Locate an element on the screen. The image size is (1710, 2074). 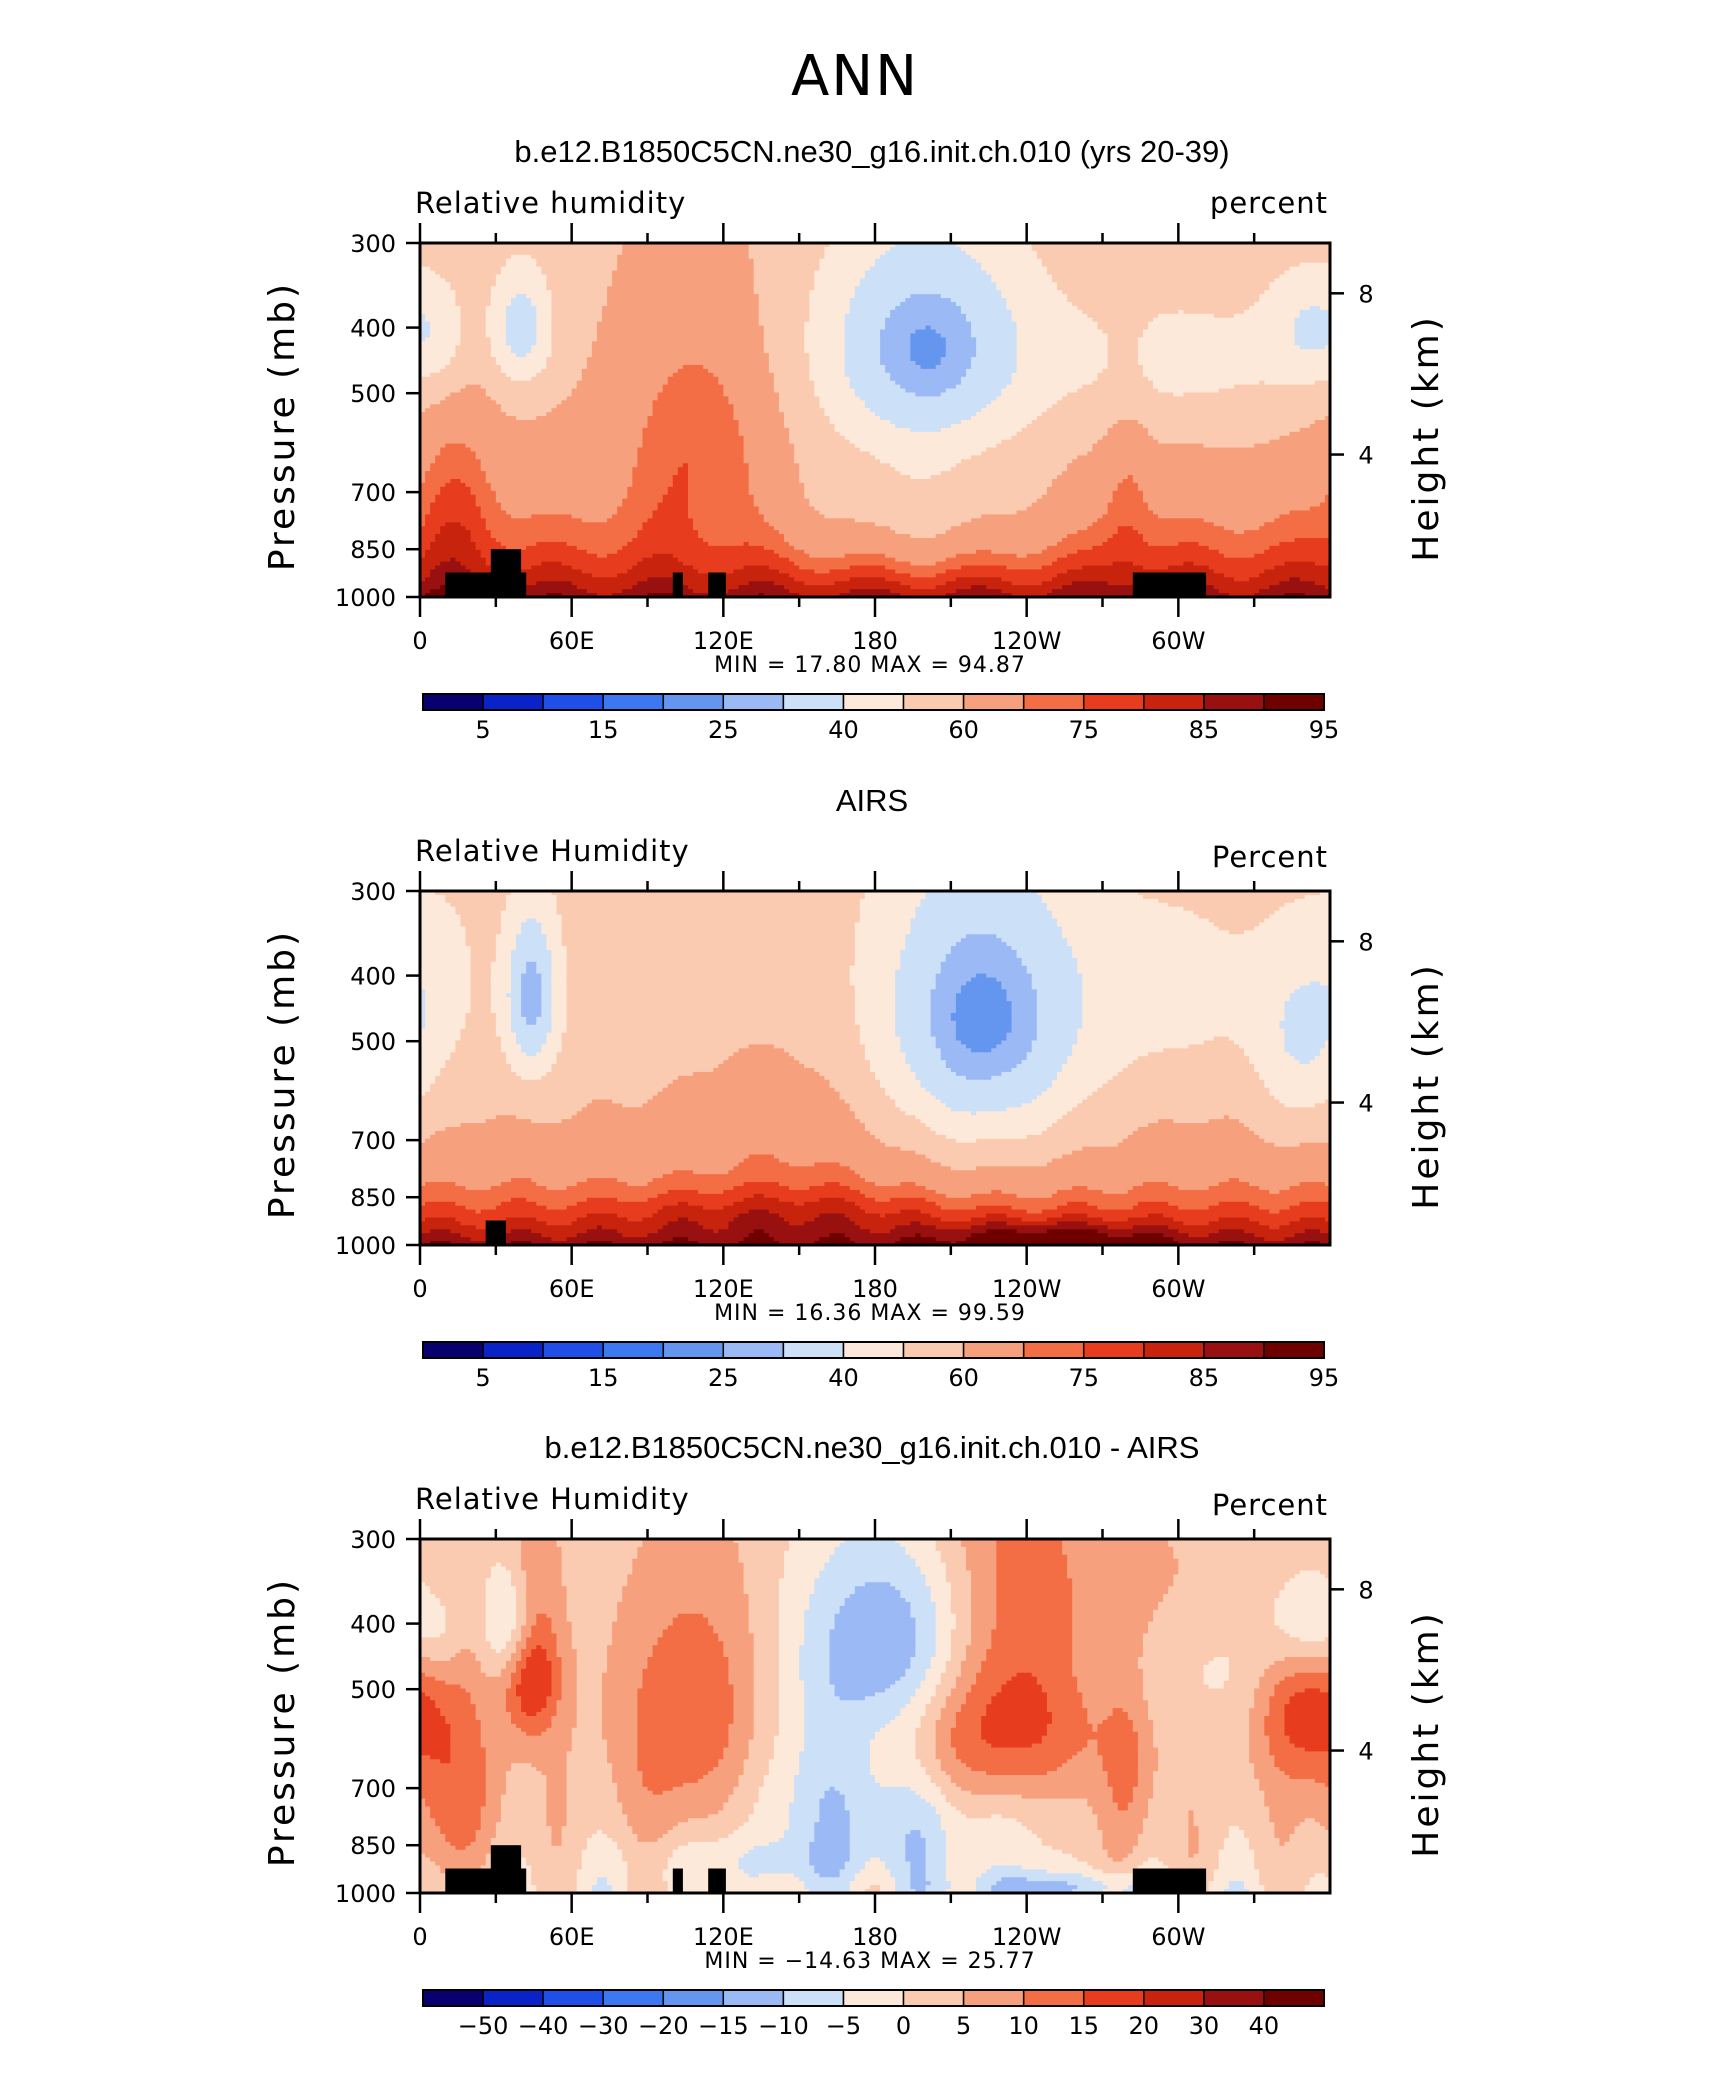
x-tick-label: 0 is located at coordinates (419, 1289).